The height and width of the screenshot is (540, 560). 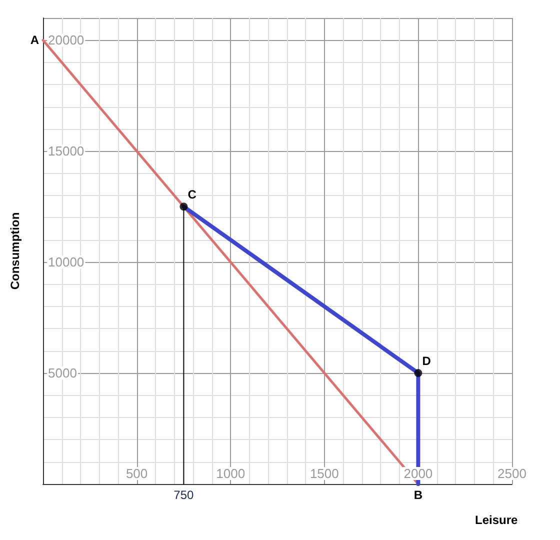 I want to click on x-tick-label: 1500, so click(x=324, y=473).